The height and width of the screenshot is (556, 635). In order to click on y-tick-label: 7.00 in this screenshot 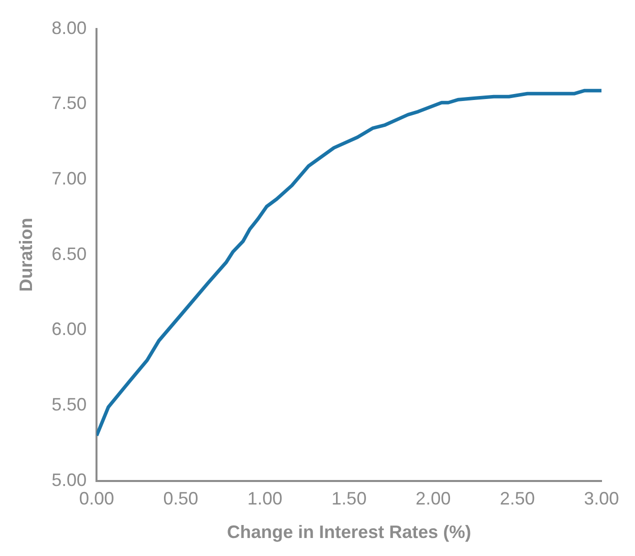, I will do `click(69, 178)`.